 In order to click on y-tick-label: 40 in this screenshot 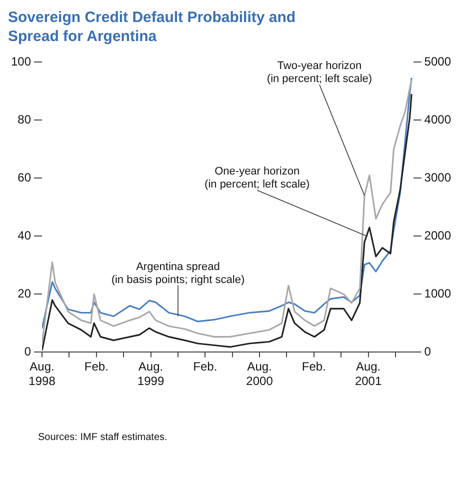, I will do `click(25, 235)`.